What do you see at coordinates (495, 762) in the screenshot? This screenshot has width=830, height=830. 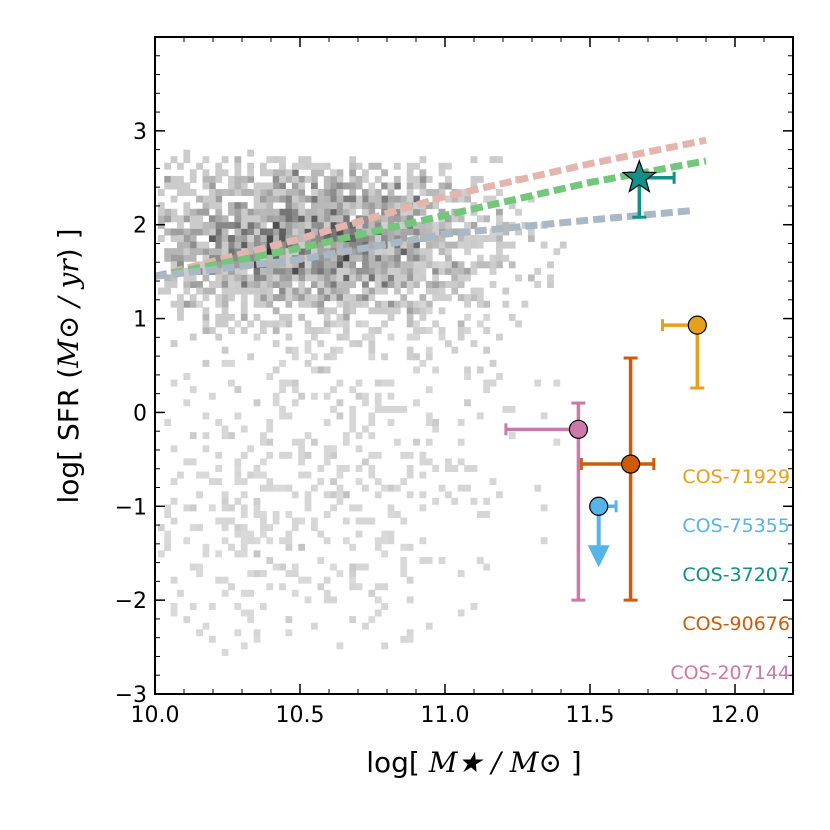 I see `x-axis-label-math: M★ / M⊙` at bounding box center [495, 762].